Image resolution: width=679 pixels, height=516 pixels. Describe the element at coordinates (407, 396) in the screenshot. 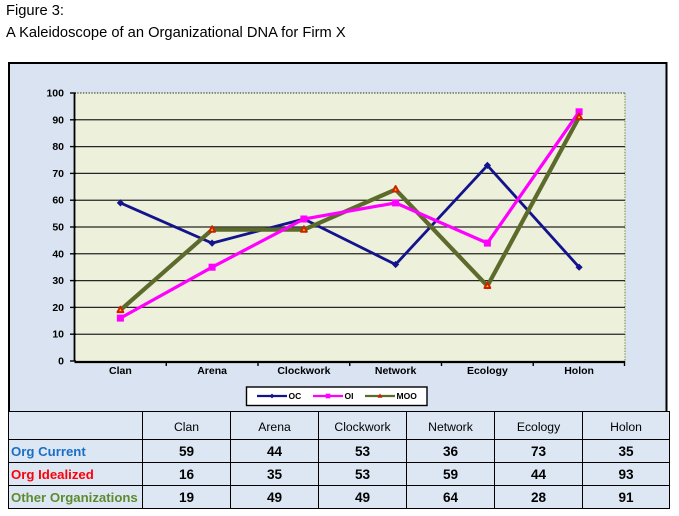

I see `svg-text: MOO` at that location.